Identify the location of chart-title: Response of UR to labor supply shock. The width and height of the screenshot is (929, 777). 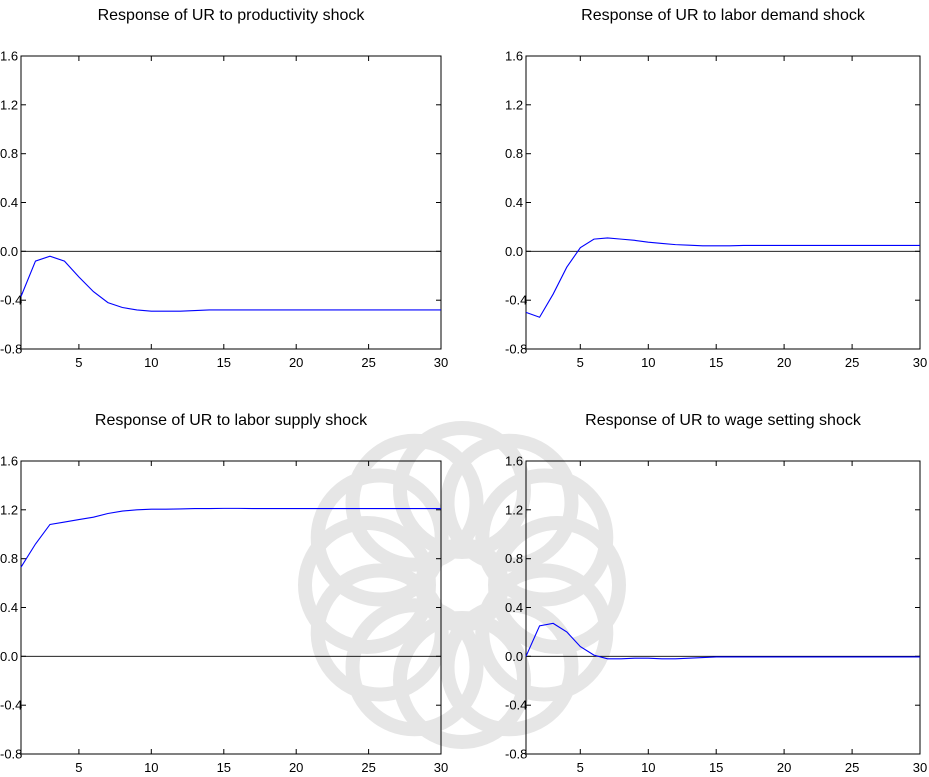
(231, 420).